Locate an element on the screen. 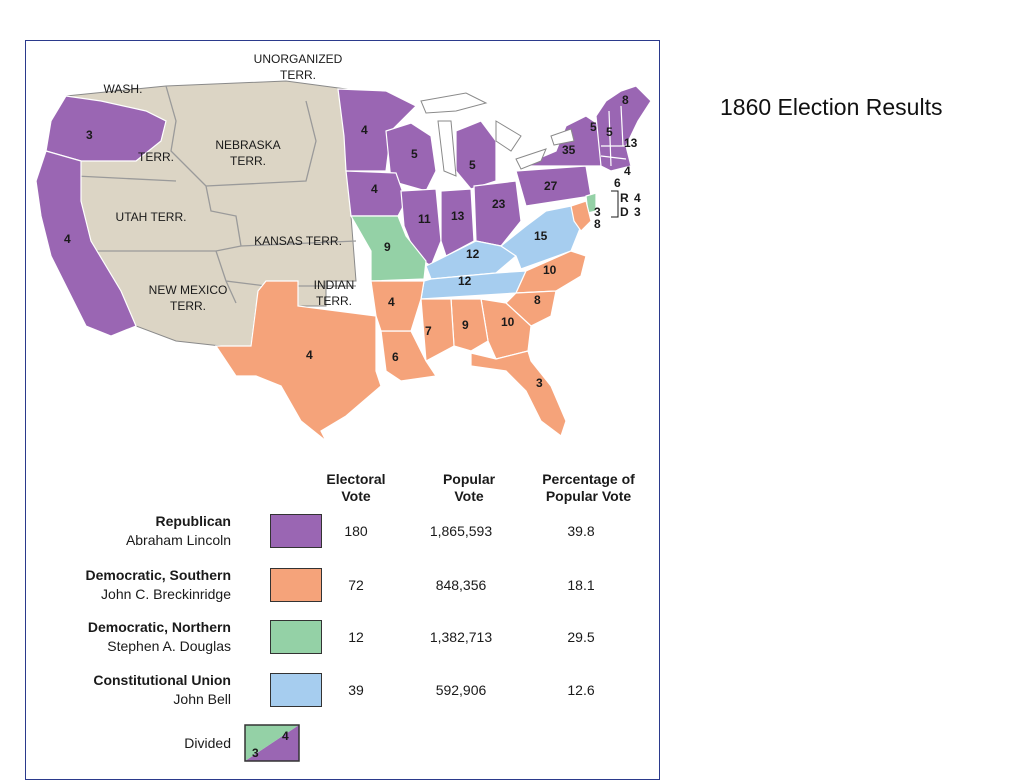  label-indian-terr: TERR. is located at coordinates (334, 301).